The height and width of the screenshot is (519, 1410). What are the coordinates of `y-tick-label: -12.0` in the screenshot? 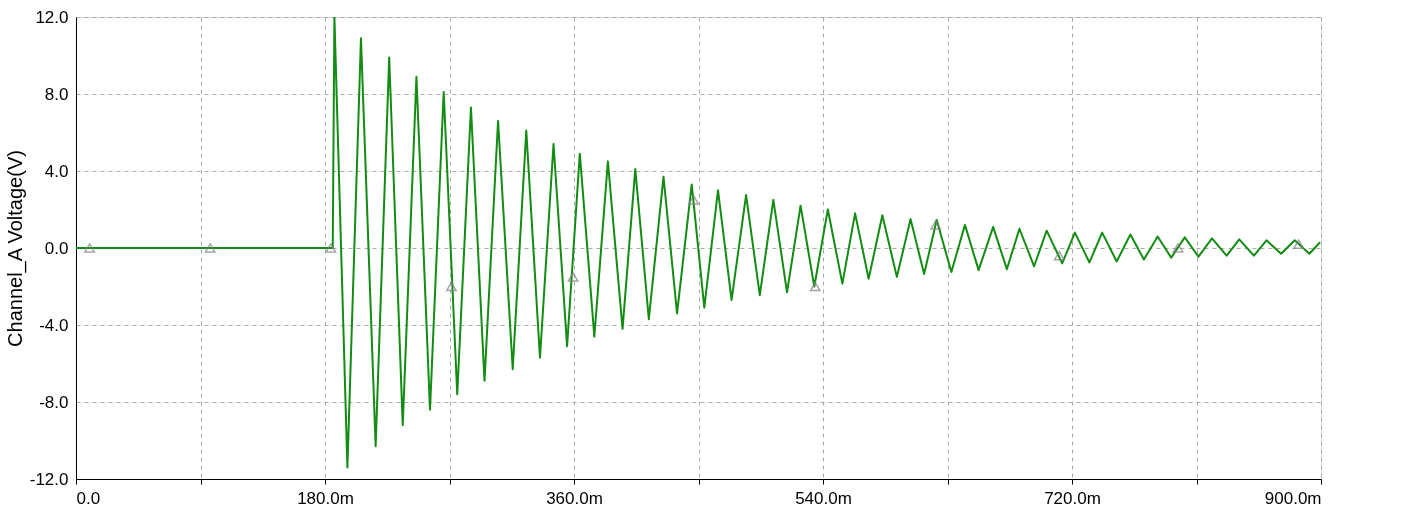 It's located at (49, 479).